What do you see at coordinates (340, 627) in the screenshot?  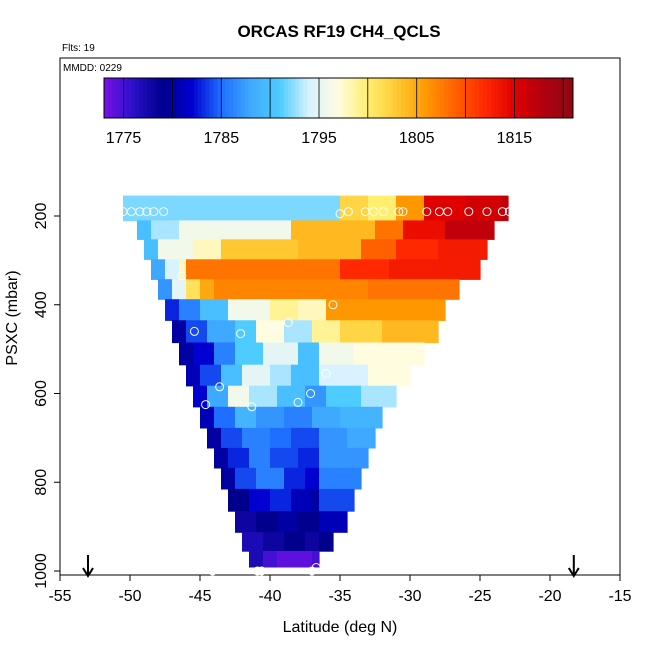 I see `x-axis-label: Latitude (deg N)` at bounding box center [340, 627].